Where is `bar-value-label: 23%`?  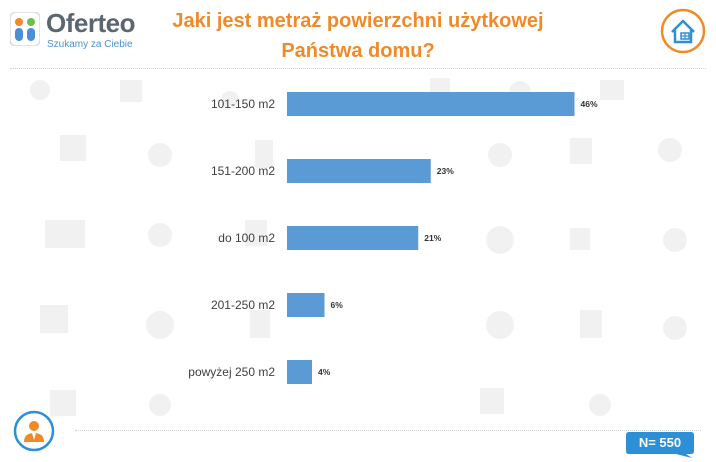
bar-value-label: 23% is located at coordinates (445, 171).